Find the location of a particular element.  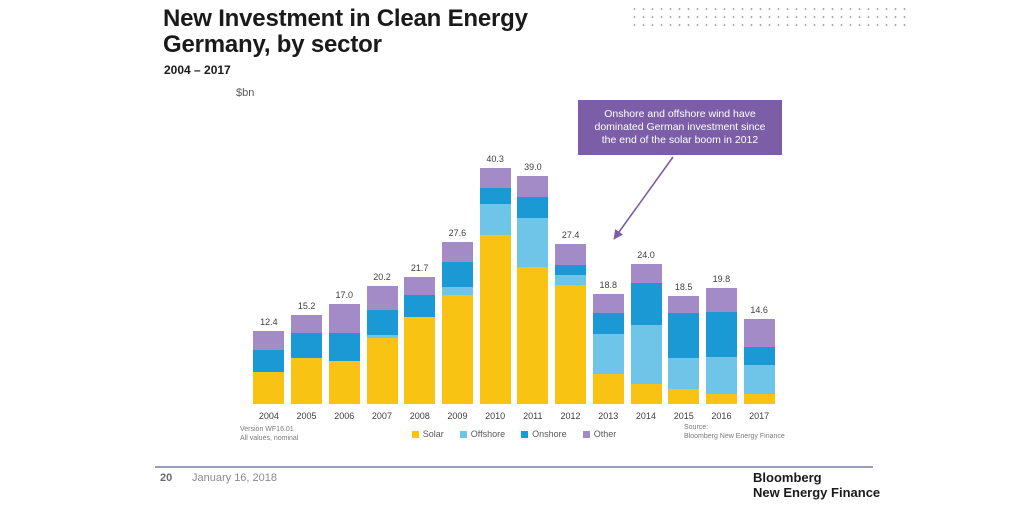

x-axis-label-2008: 2008 is located at coordinates (419, 416).